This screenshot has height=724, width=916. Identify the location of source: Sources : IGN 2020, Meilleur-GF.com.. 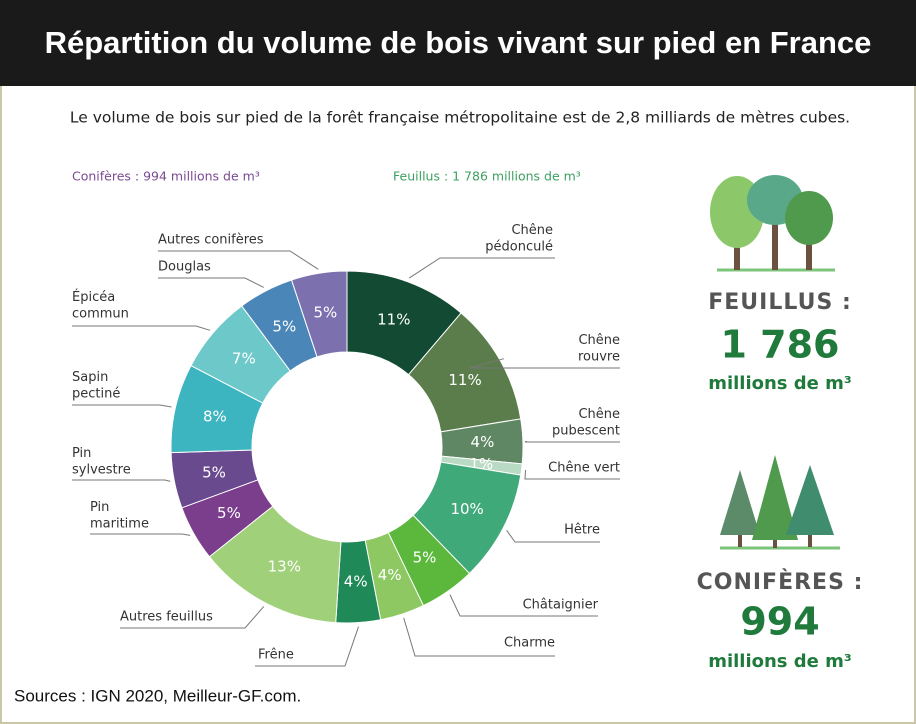
(157, 695).